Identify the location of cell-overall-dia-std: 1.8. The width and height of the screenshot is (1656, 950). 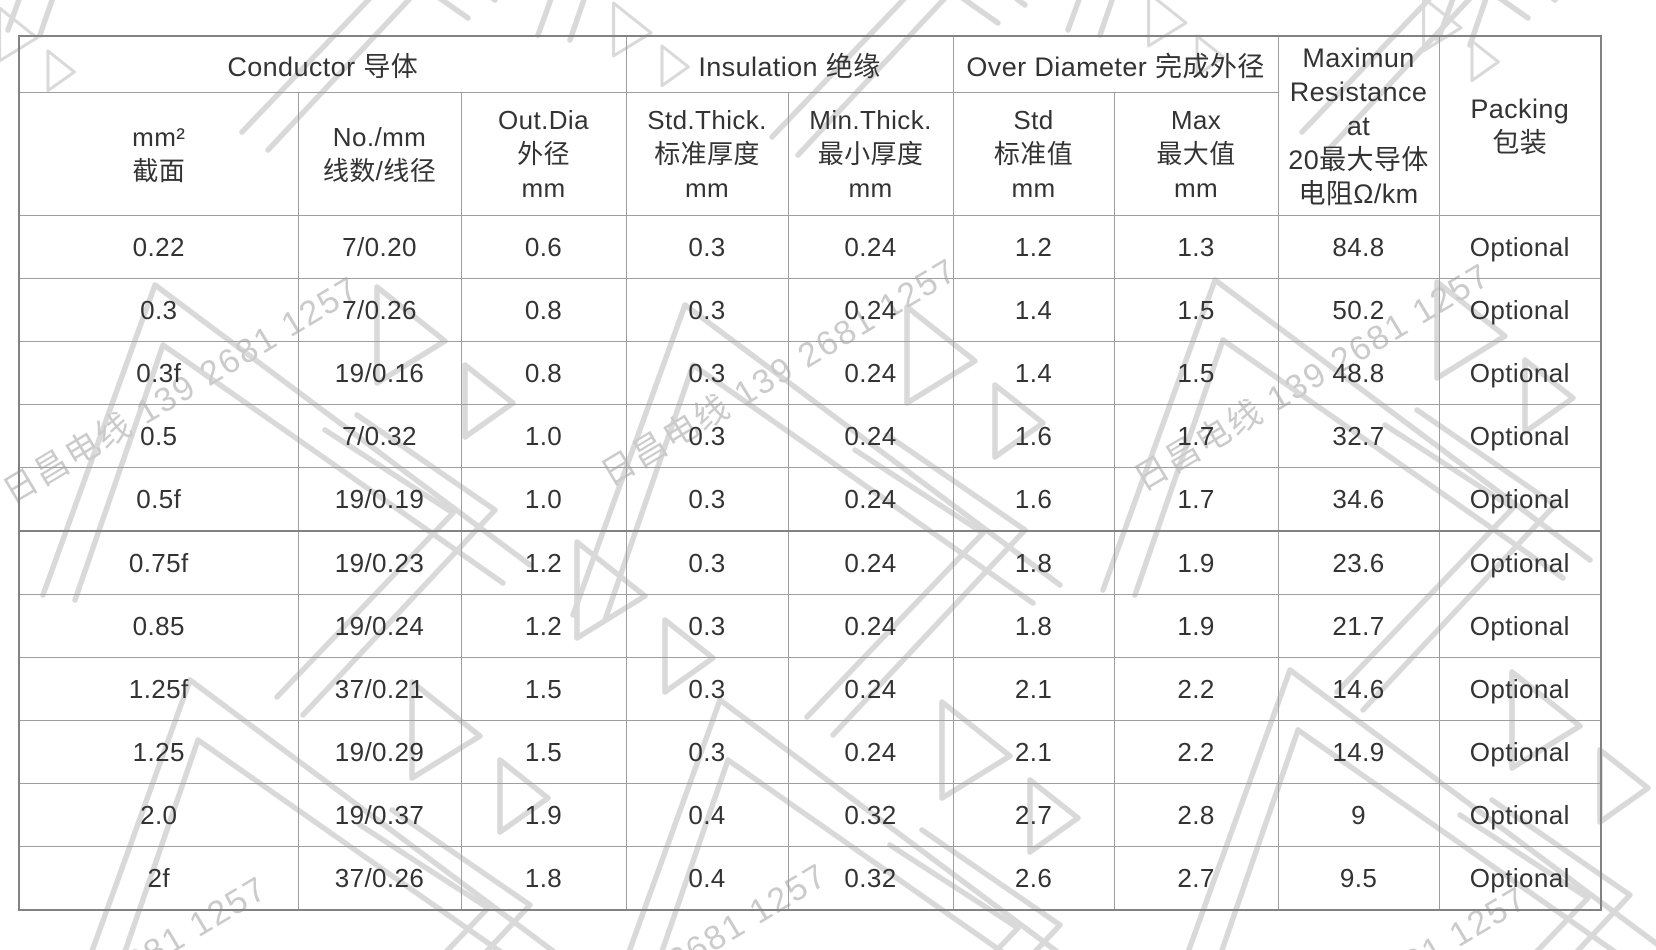
(1033, 562).